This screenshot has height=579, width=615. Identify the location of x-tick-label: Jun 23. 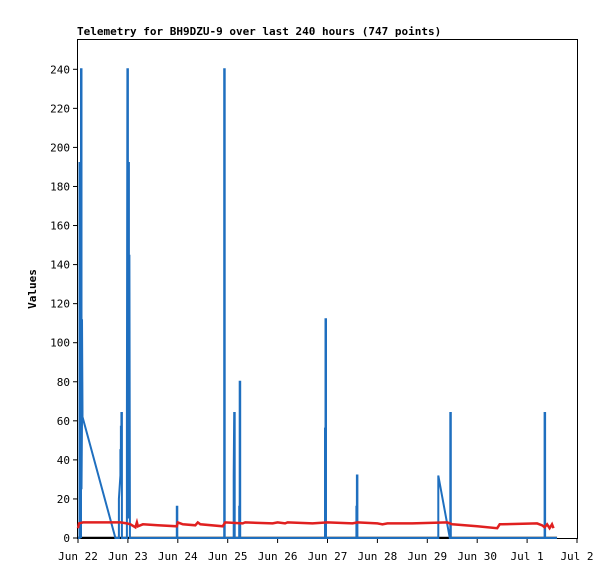
(128, 556).